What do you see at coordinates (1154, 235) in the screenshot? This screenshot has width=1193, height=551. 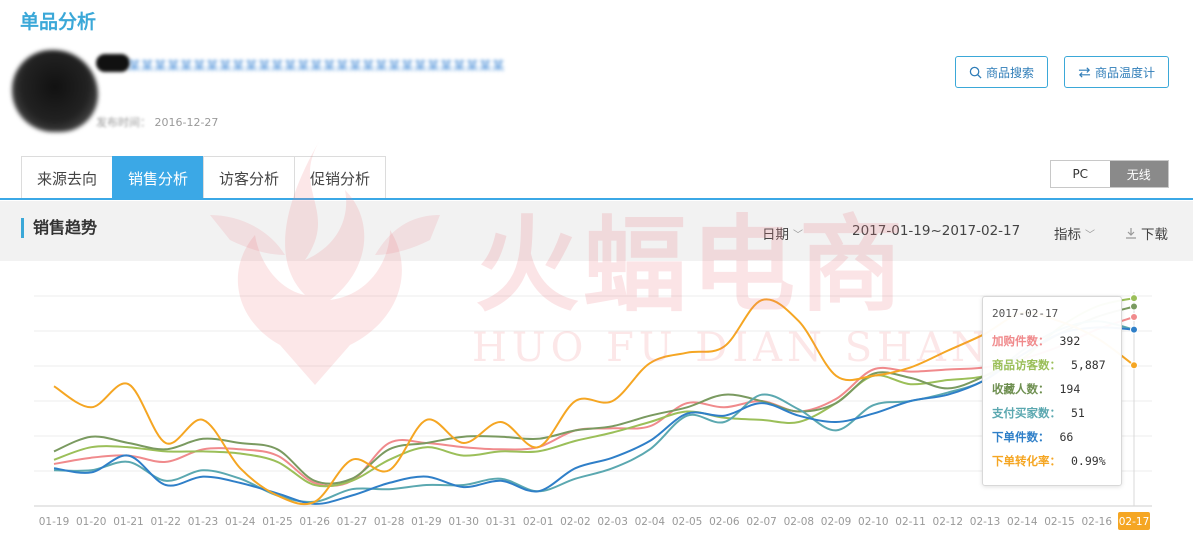 I see `download-label: 下载` at bounding box center [1154, 235].